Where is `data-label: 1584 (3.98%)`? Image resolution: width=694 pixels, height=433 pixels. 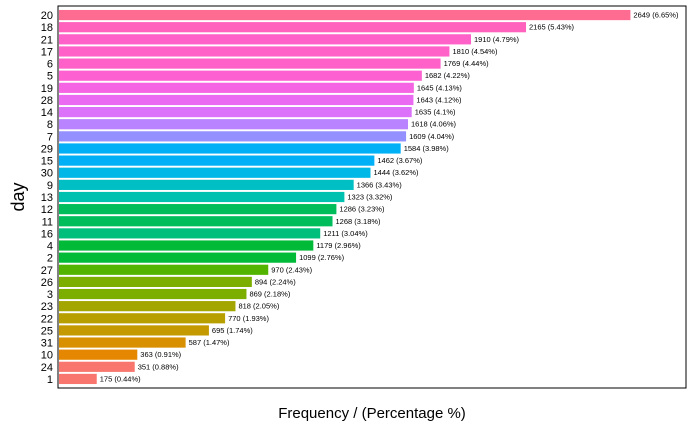 data-label: 1584 (3.98%) is located at coordinates (427, 148).